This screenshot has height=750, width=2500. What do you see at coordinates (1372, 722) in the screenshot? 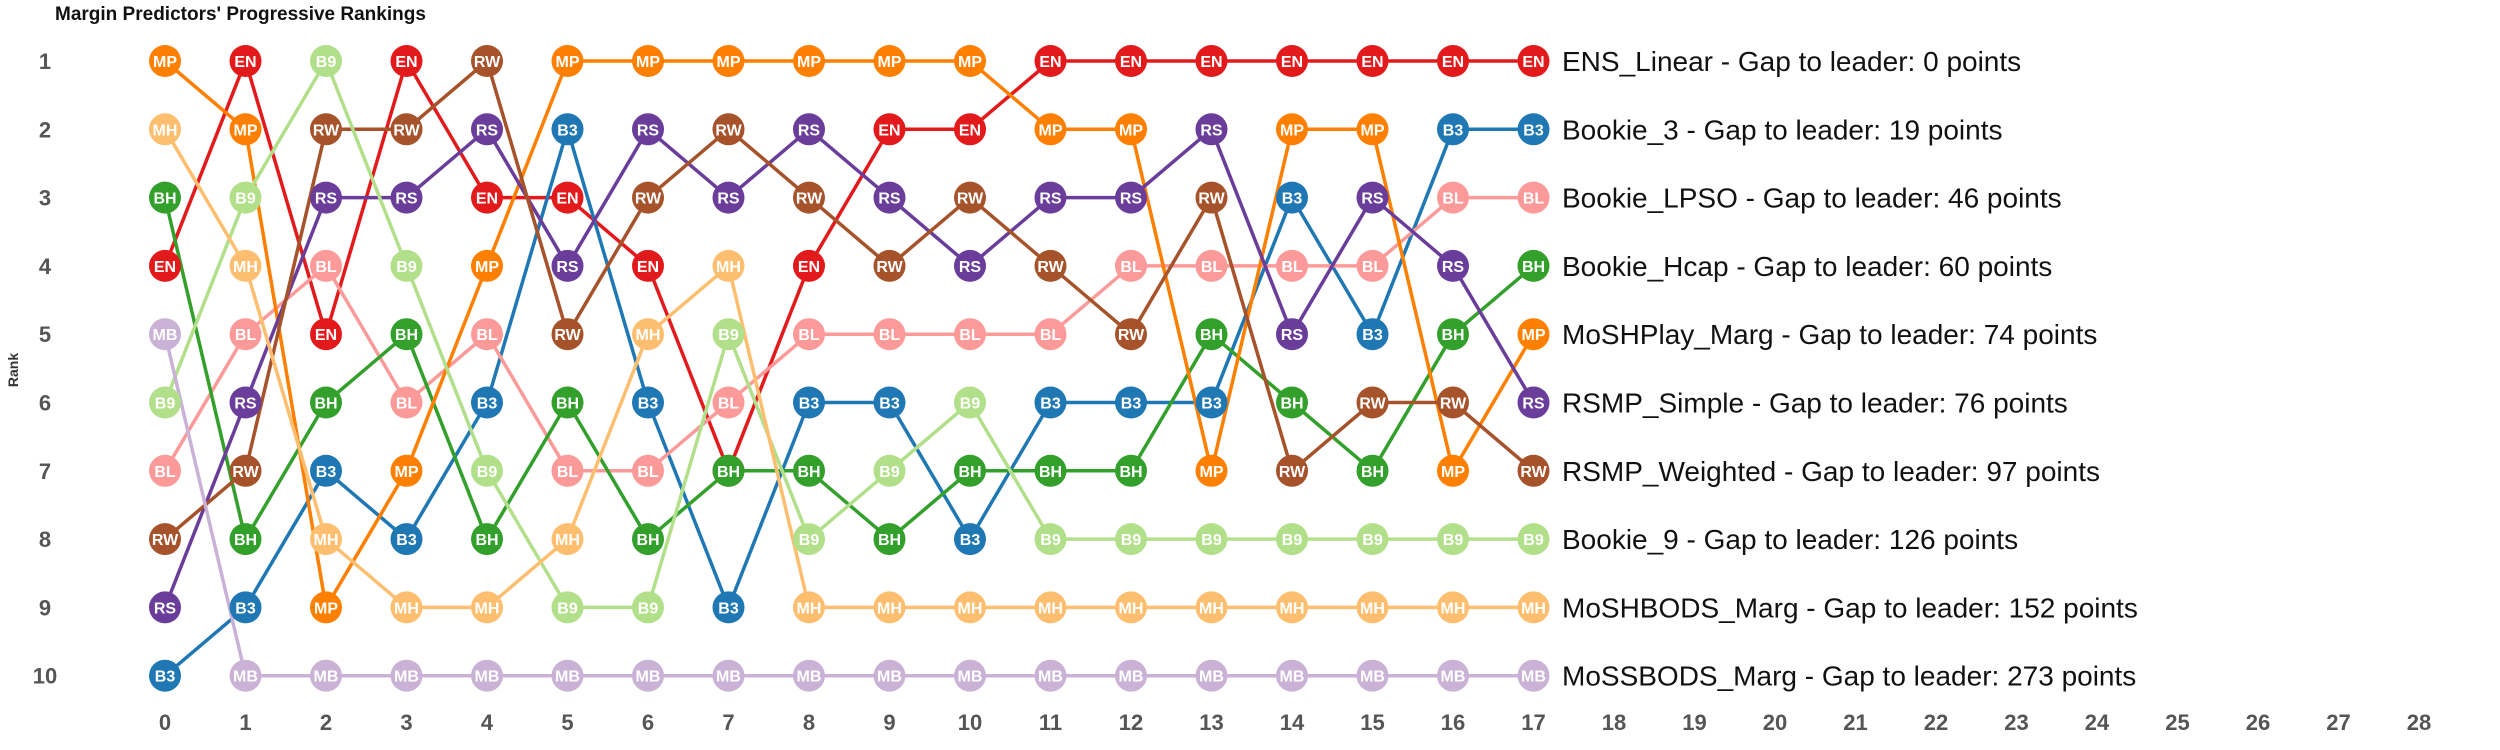
I see `x-tick-label: 15` at bounding box center [1372, 722].